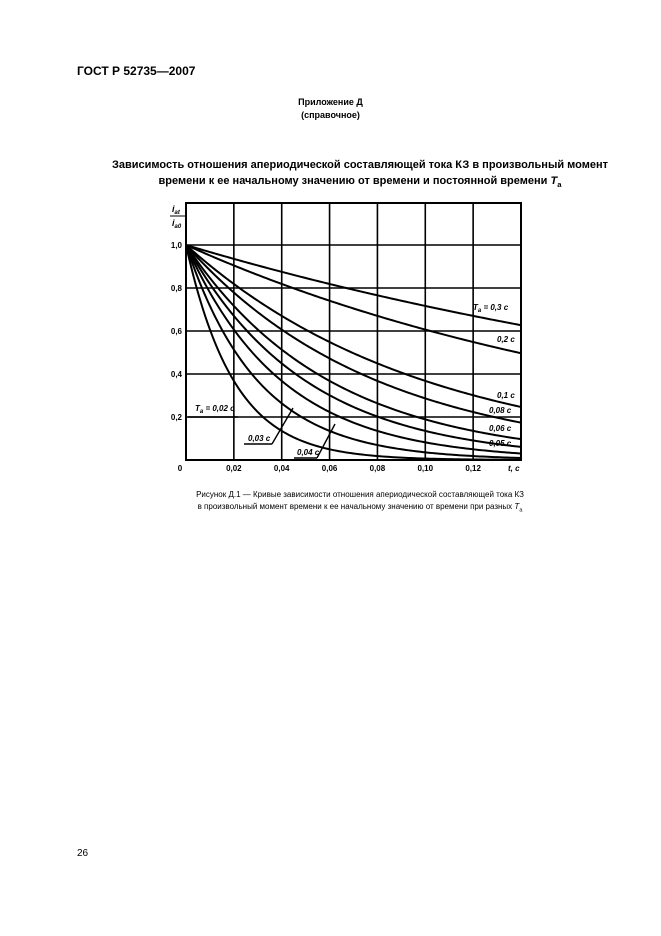  What do you see at coordinates (517, 506) in the screenshot?
I see `caption-symbol: T` at bounding box center [517, 506].